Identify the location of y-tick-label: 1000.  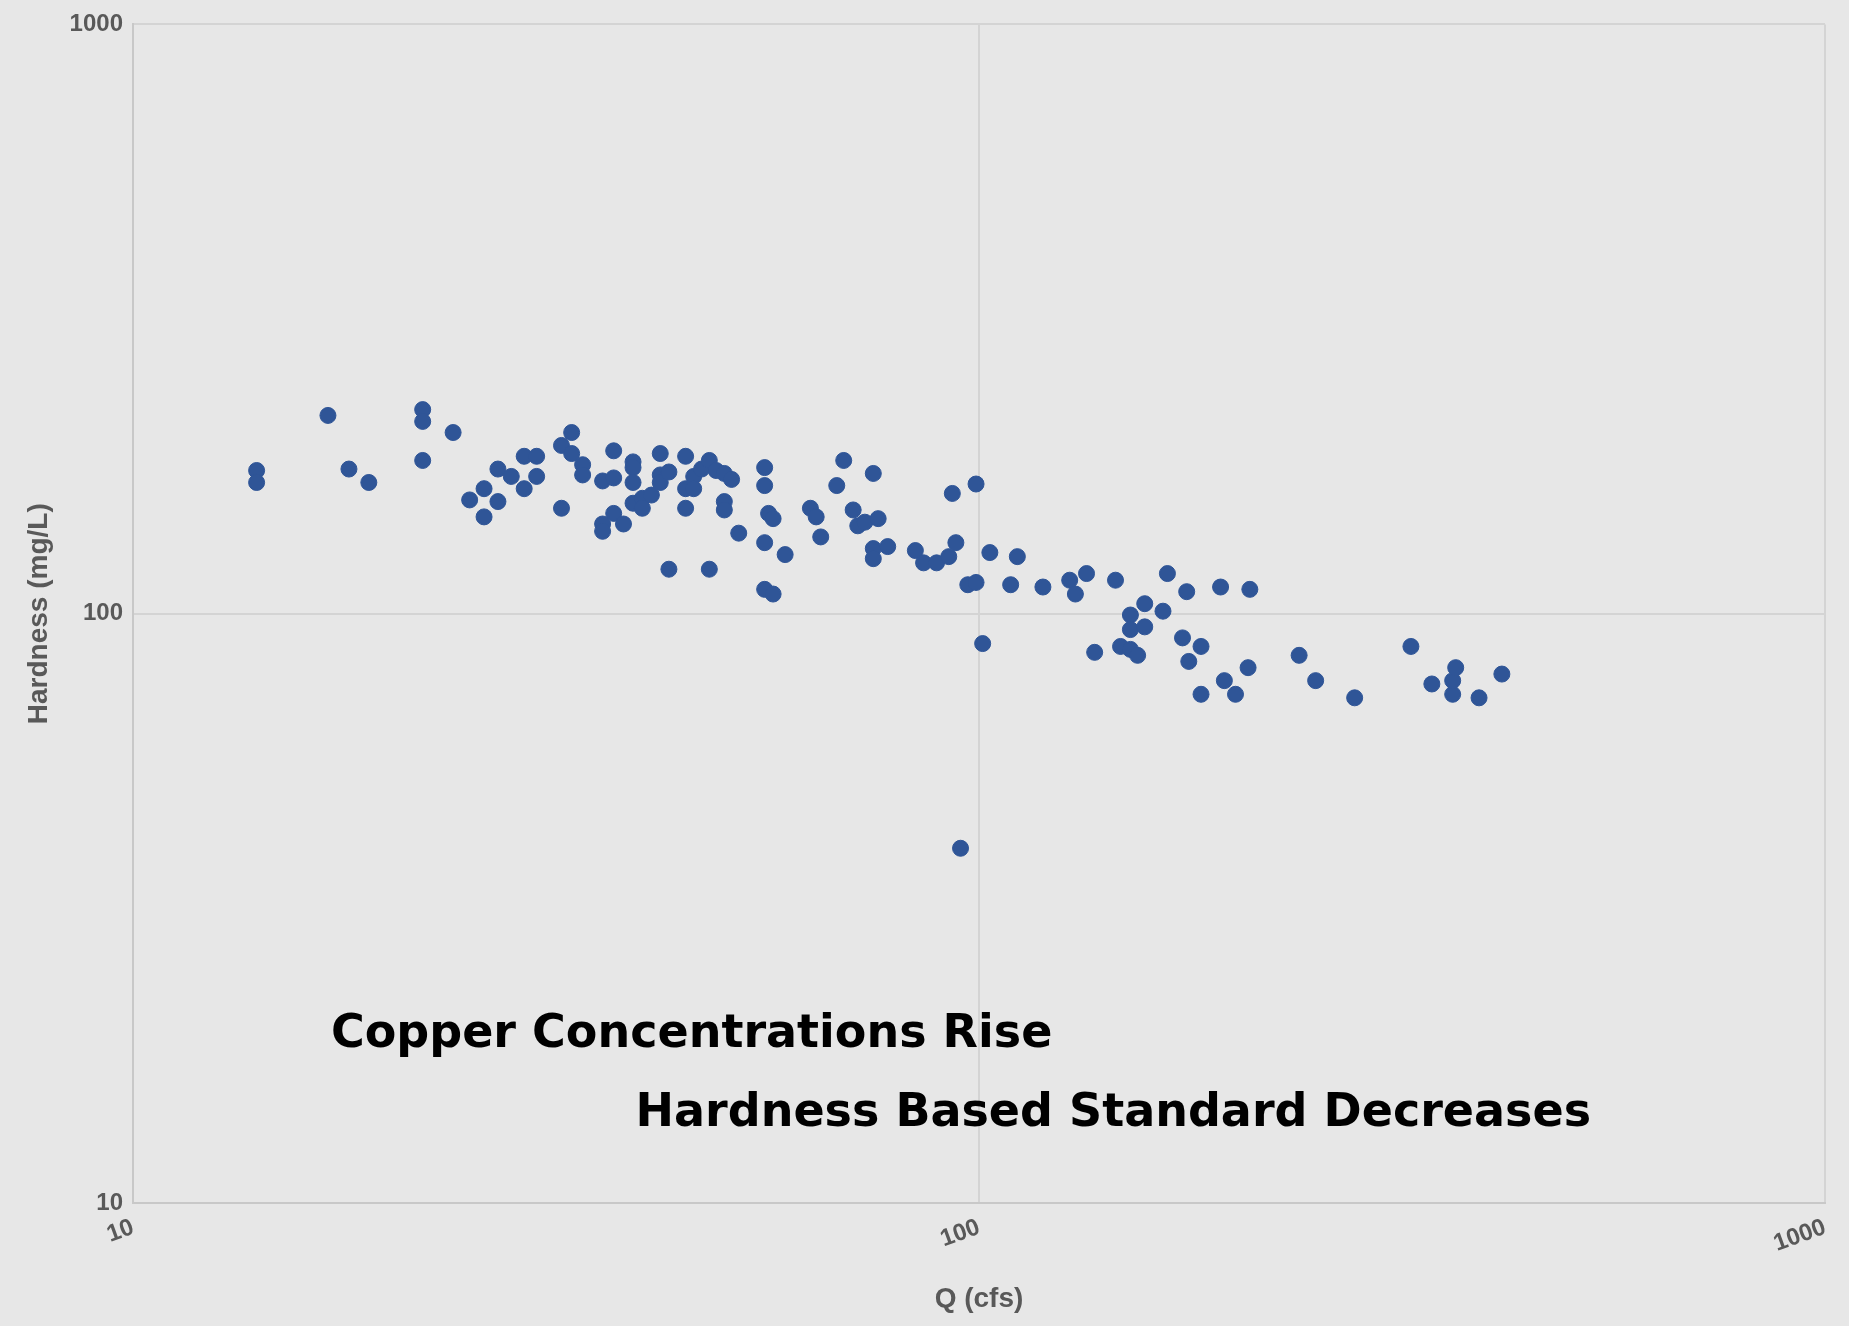
(96, 23).